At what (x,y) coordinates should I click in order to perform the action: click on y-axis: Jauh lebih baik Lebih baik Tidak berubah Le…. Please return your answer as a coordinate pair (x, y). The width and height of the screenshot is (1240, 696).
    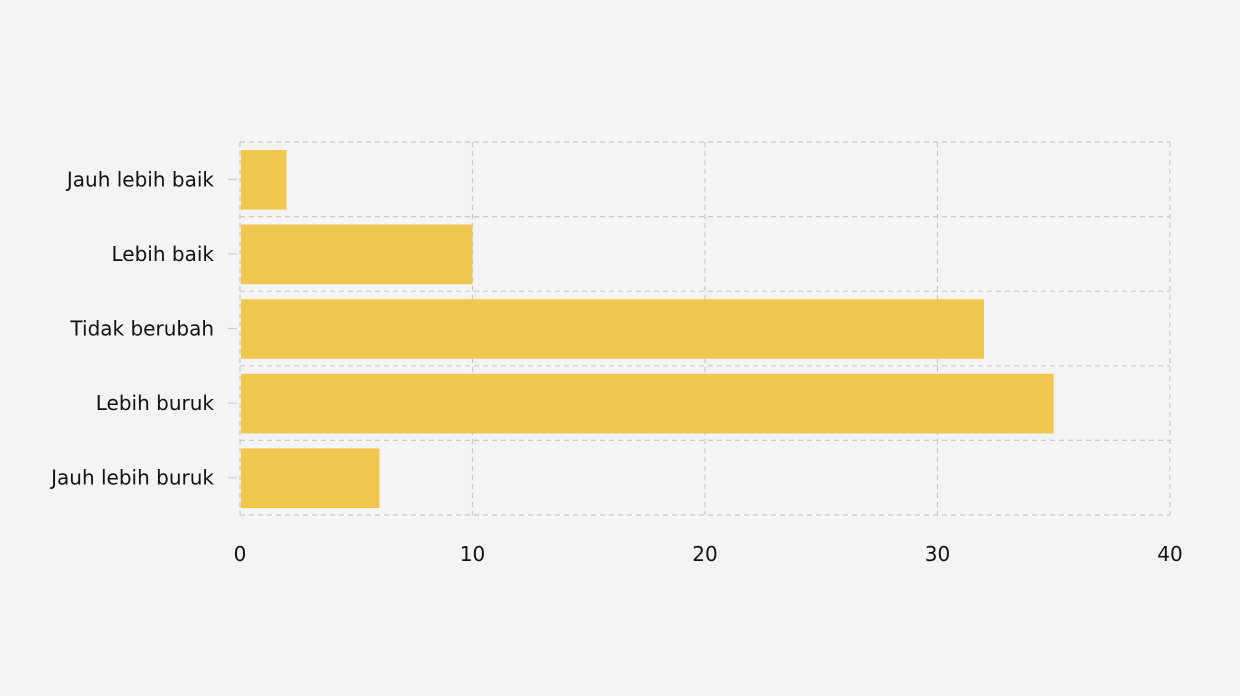
    Looking at the image, I should click on (143, 328).